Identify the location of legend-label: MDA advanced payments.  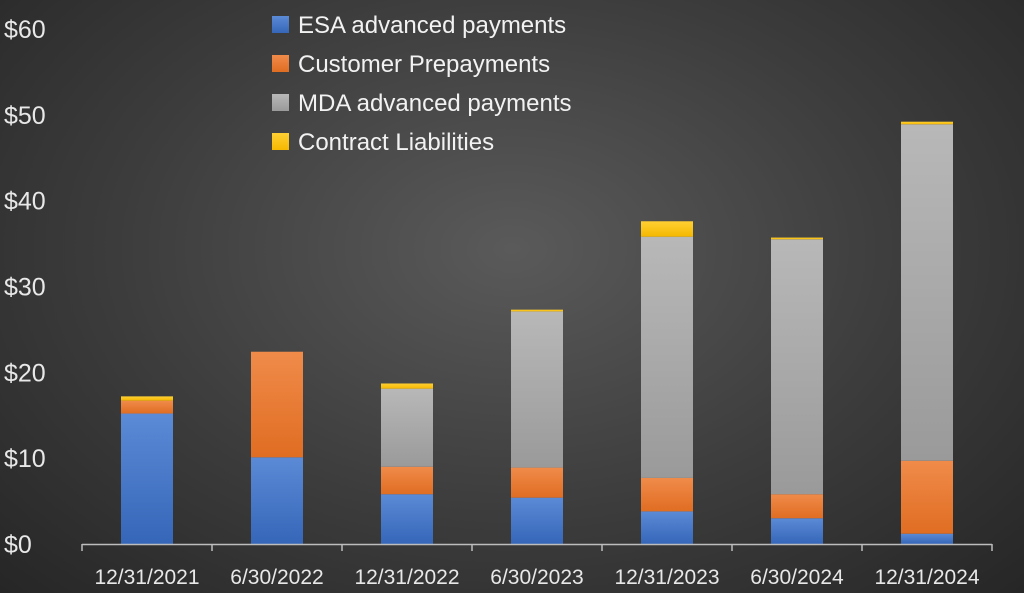
(434, 103).